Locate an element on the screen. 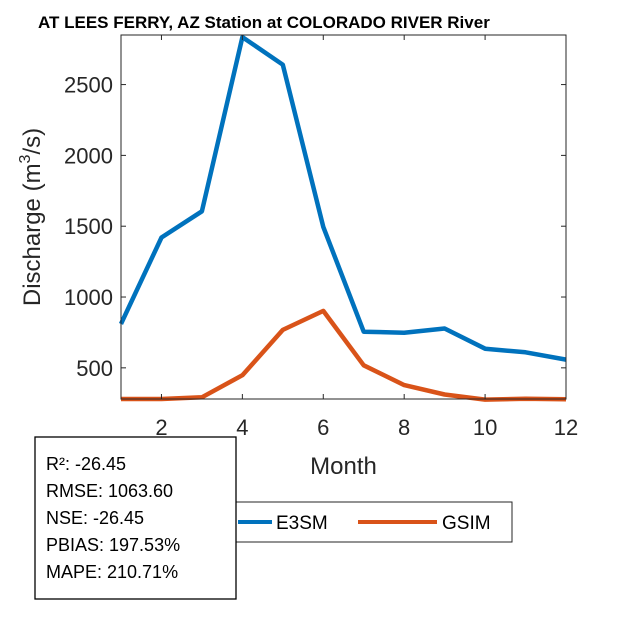 The image size is (625, 625). y-axis-label-tail: /s) is located at coordinates (32, 141).